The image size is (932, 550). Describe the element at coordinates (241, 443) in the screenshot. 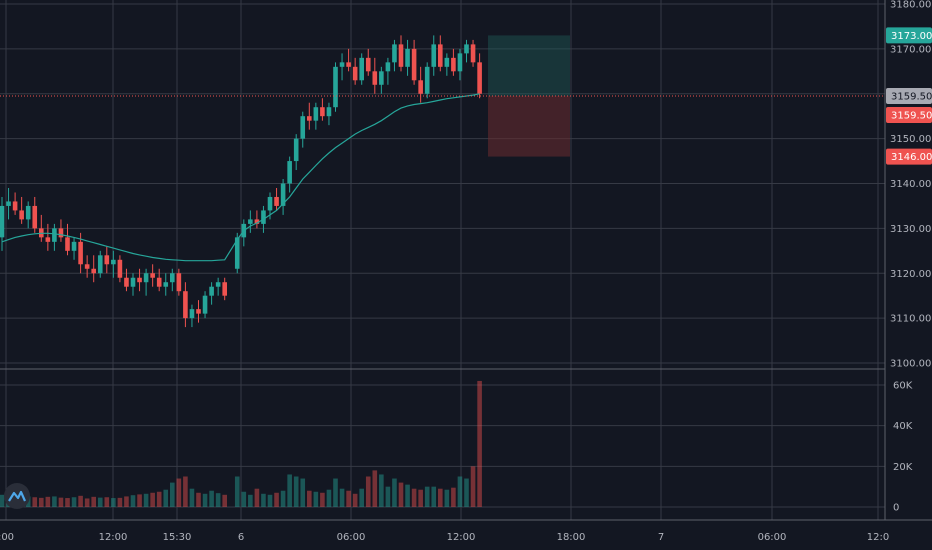

I see `volume-bars` at that location.